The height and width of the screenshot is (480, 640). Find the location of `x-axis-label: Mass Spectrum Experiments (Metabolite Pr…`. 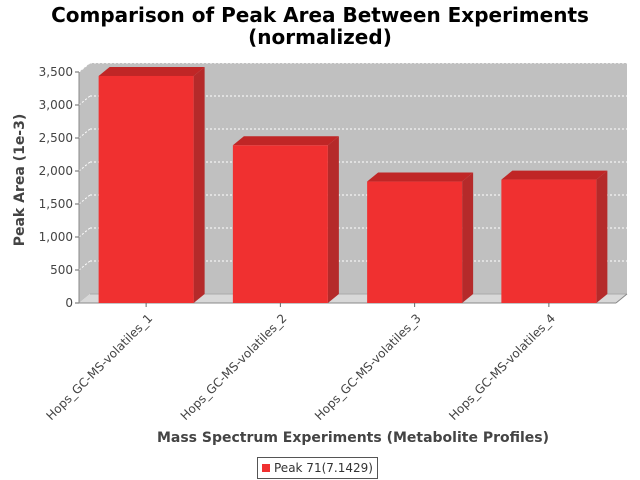

x-axis-label: Mass Spectrum Experiments (Metabolite Pr… is located at coordinates (353, 438).